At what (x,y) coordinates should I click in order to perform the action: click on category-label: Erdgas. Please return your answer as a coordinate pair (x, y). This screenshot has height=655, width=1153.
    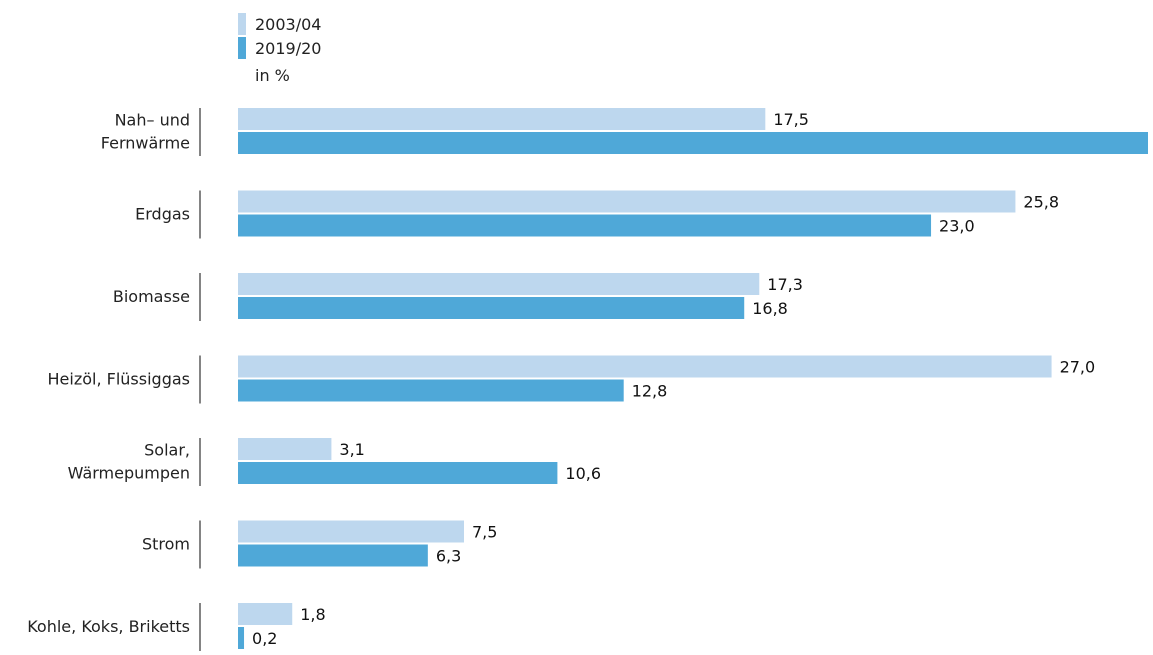
    Looking at the image, I should click on (162, 214).